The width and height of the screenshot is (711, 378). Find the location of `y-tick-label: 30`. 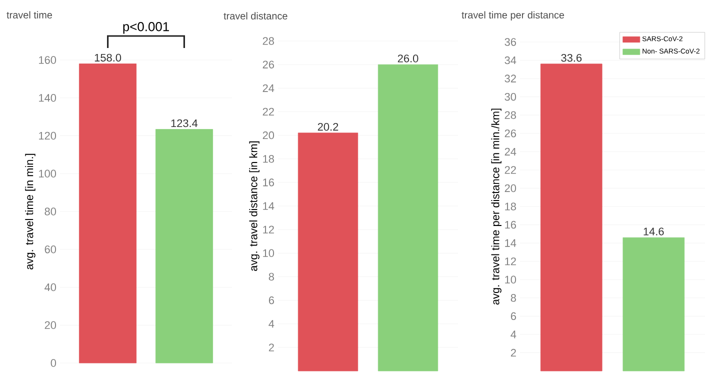

y-tick-label: 30 is located at coordinates (510, 96).